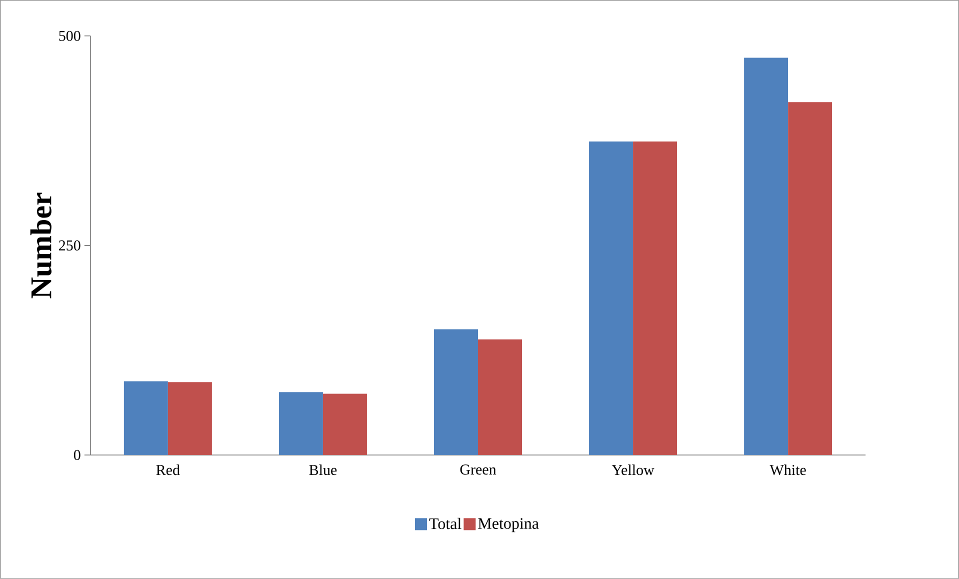  What do you see at coordinates (788, 470) in the screenshot?
I see `x-tick-label: White` at bounding box center [788, 470].